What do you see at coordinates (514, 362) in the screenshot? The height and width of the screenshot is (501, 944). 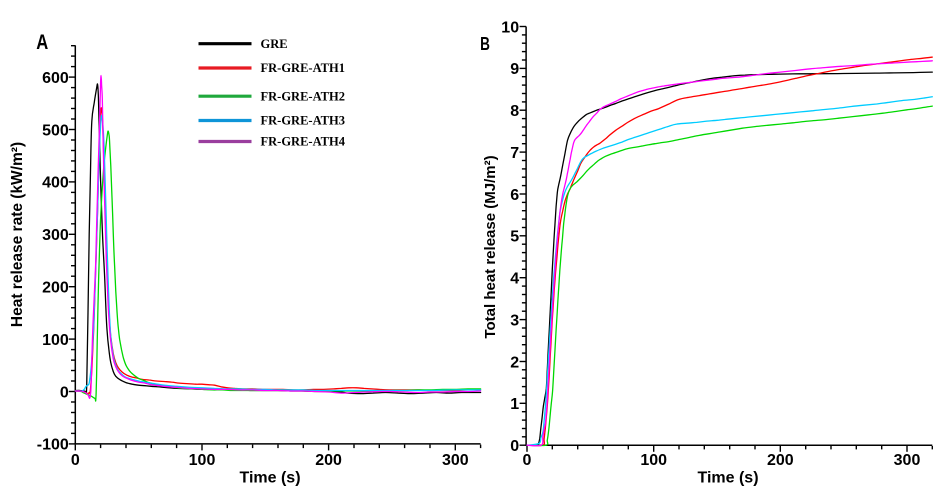 I see `svg-text: 2` at bounding box center [514, 362].